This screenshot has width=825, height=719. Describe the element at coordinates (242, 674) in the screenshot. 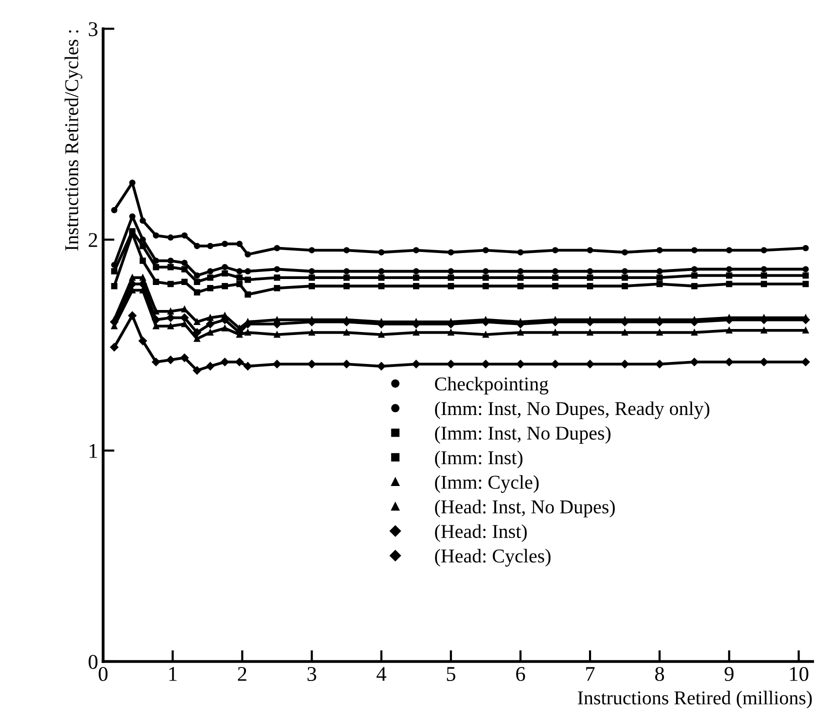

I see `x-tick-label: 2` at that location.